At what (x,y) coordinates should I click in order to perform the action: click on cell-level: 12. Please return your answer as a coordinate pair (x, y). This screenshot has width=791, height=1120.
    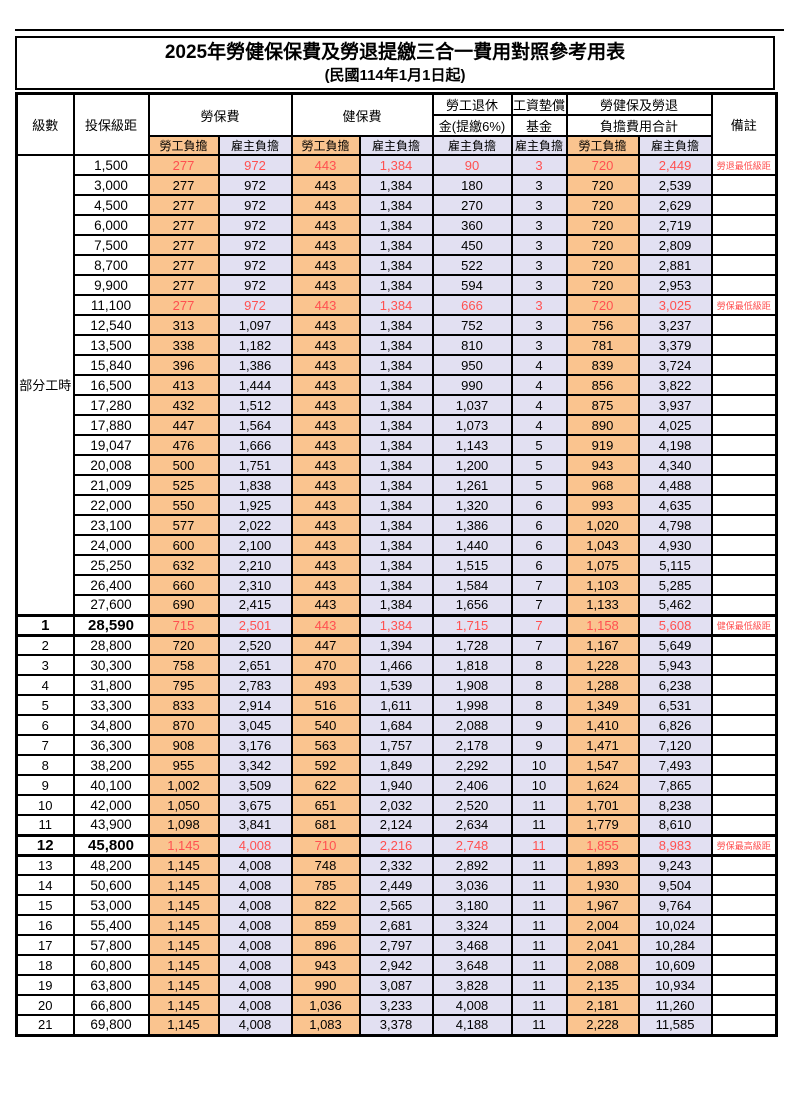
    Looking at the image, I should click on (45, 845).